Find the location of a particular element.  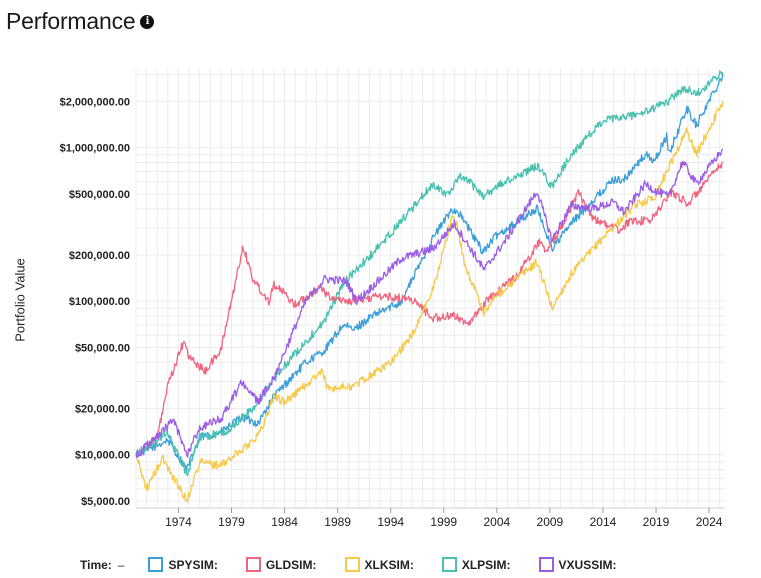

x-tick-label: 1984 is located at coordinates (284, 522).